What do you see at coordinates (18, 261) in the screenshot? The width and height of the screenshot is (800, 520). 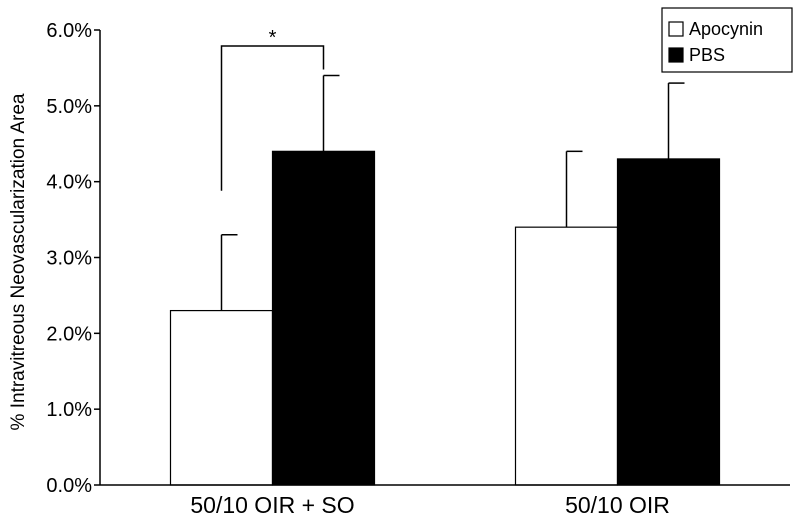 I see `y-axis-label: % Intravitreous Neovascularization Area` at bounding box center [18, 261].